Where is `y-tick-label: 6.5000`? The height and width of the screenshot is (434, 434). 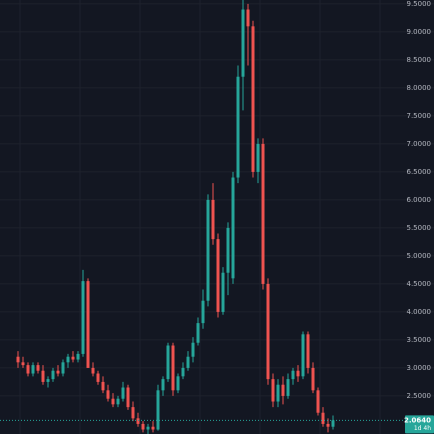
y-tick-label: 6.5000 is located at coordinates (419, 172).